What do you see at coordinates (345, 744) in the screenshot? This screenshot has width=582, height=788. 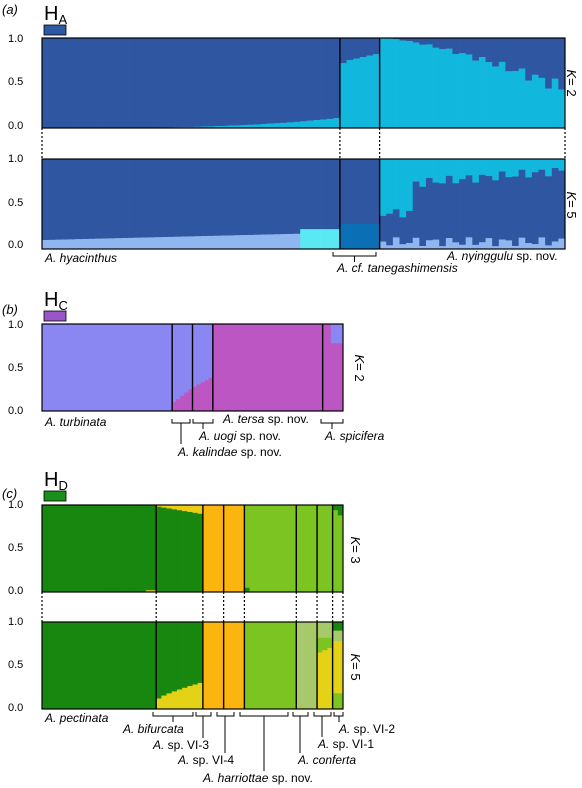 I see `taxon-c-sp-vi1: A. sp. VI-1` at bounding box center [345, 744].